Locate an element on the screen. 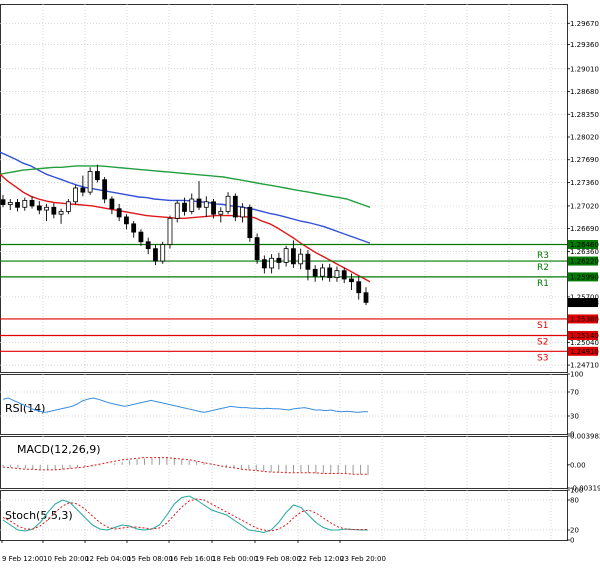 The width and height of the screenshot is (600, 571). price-tick-label: 1.25040 is located at coordinates (584, 343).